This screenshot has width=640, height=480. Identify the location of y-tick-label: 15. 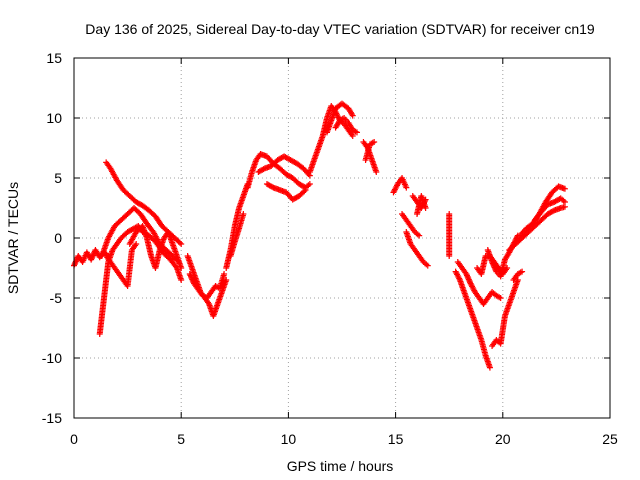
(54, 58).